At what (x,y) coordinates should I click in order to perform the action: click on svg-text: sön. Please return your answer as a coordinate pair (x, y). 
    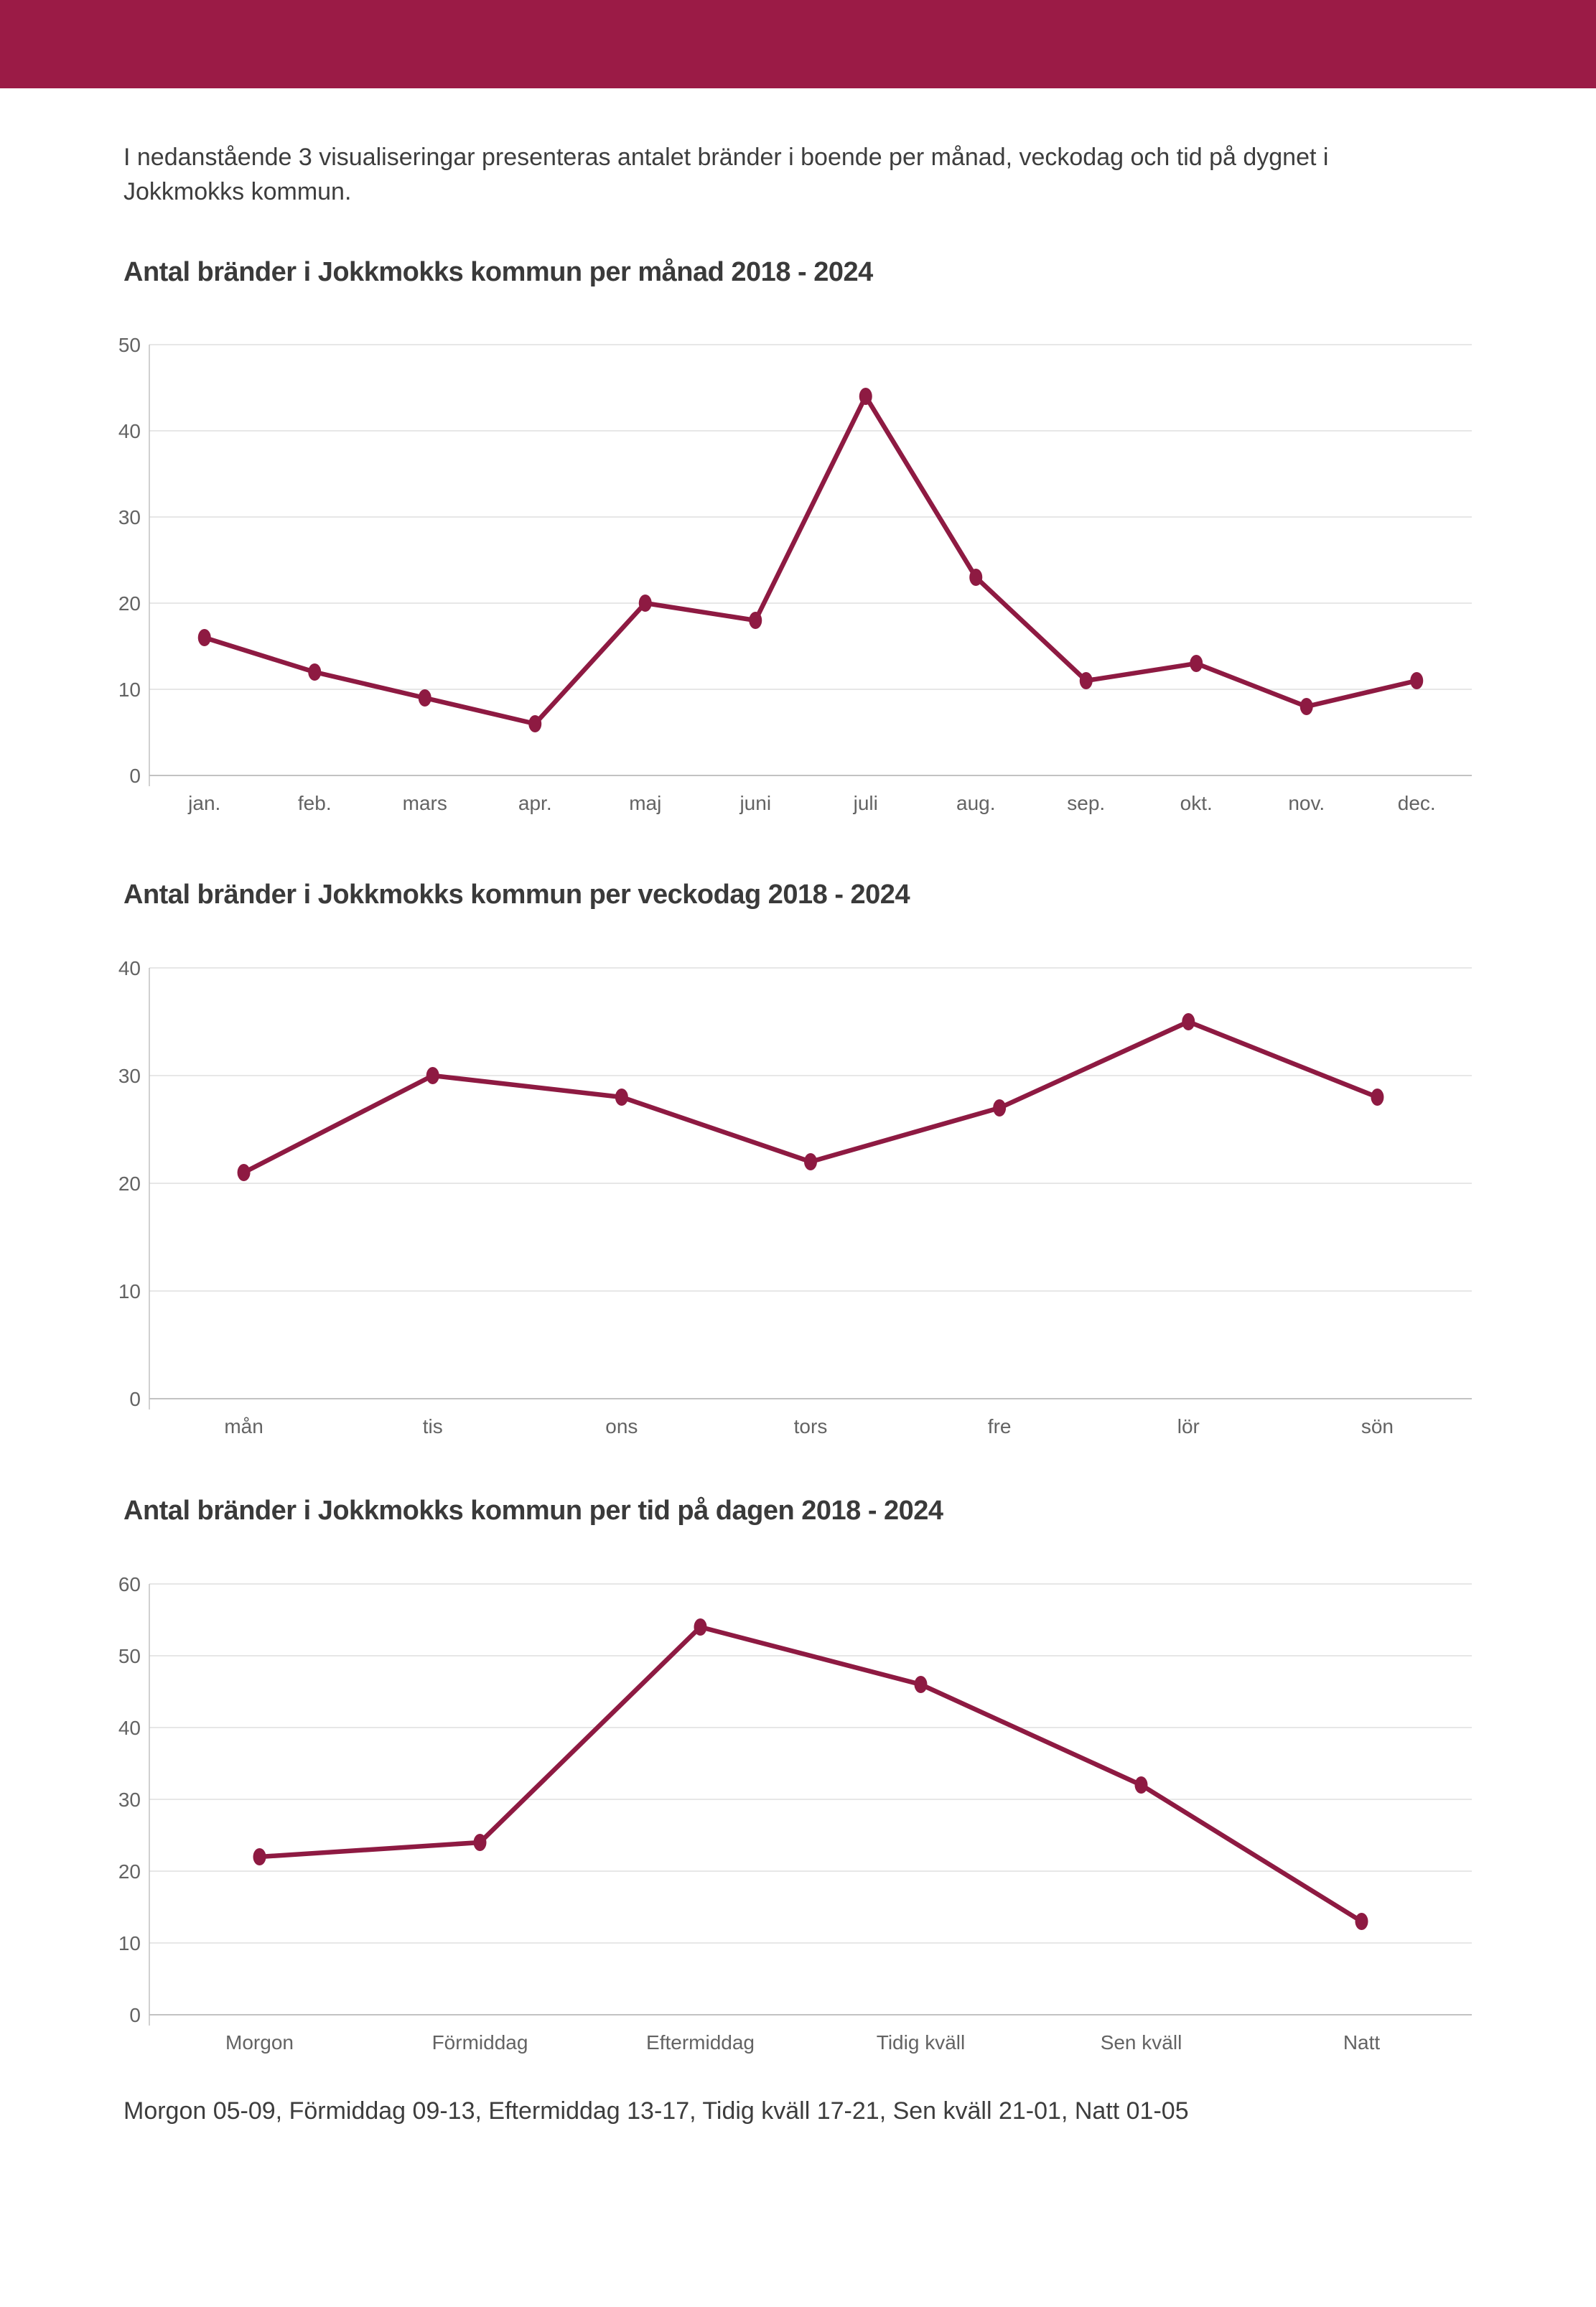
    Looking at the image, I should click on (1377, 1426).